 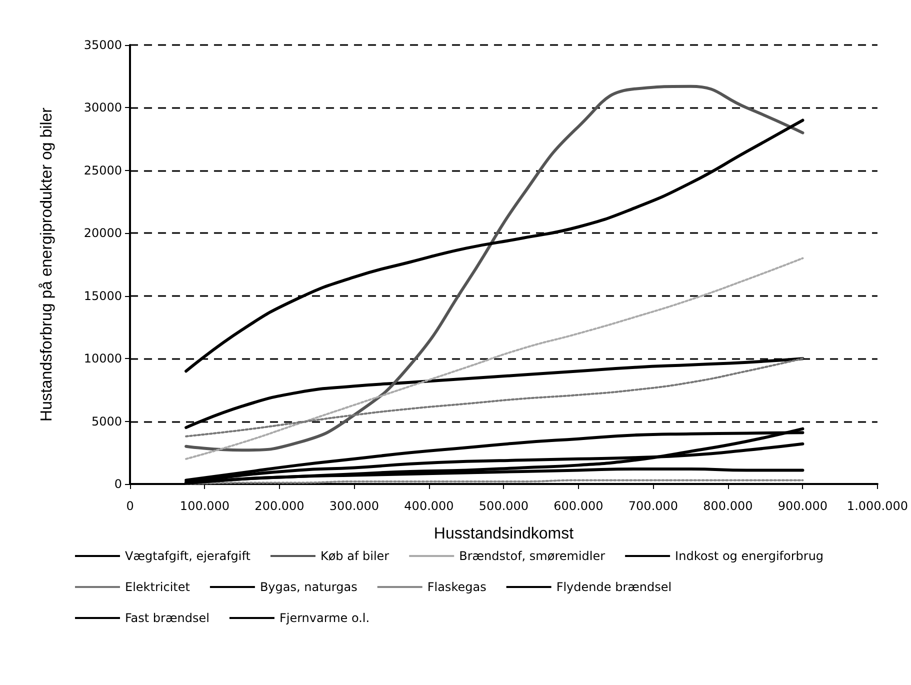 I want to click on legend-label: Flaskegas, so click(x=456, y=587).